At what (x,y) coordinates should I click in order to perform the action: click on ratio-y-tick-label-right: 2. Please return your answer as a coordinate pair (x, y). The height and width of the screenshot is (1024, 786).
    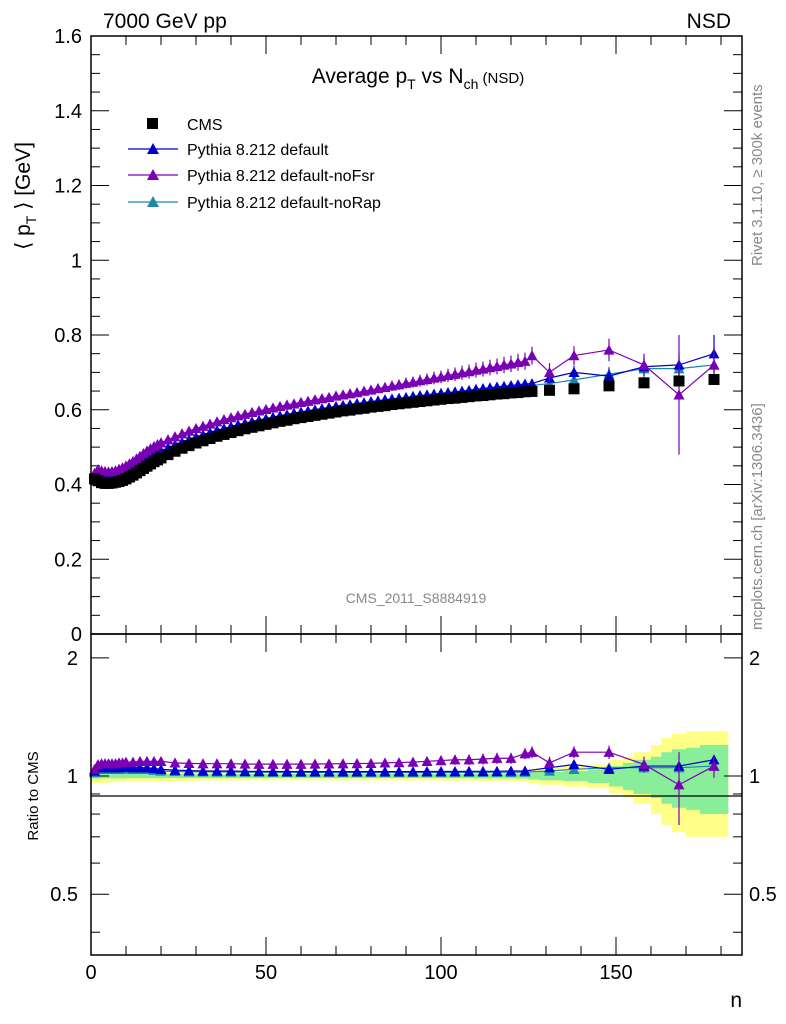
    Looking at the image, I should click on (754, 659).